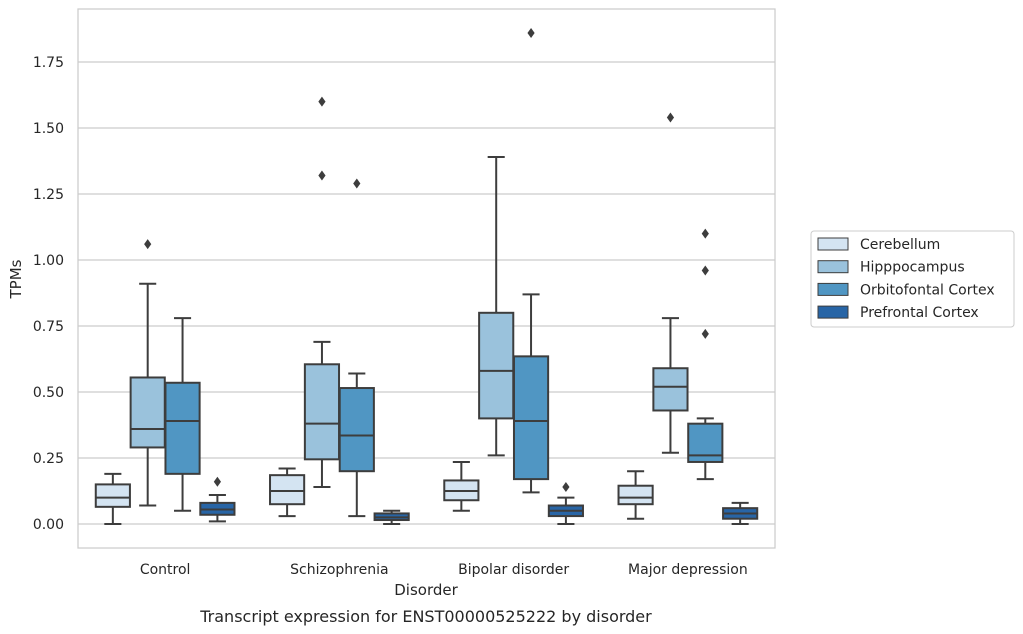 The height and width of the screenshot is (634, 1023). Describe the element at coordinates (900, 245) in the screenshot. I see `legend-label: Cerebellum` at that location.